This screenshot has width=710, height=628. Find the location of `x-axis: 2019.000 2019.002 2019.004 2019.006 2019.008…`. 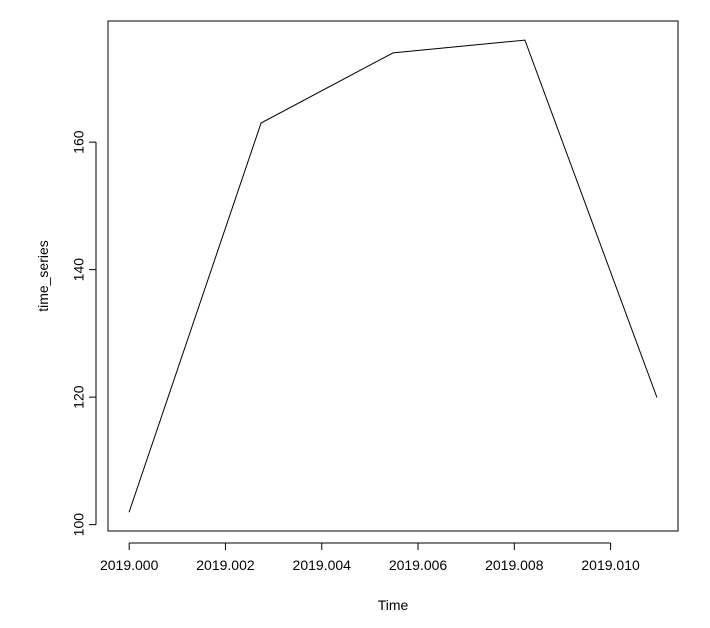

x-axis: 2019.000 2019.002 2019.004 2019.006 2019.008… is located at coordinates (370, 557).